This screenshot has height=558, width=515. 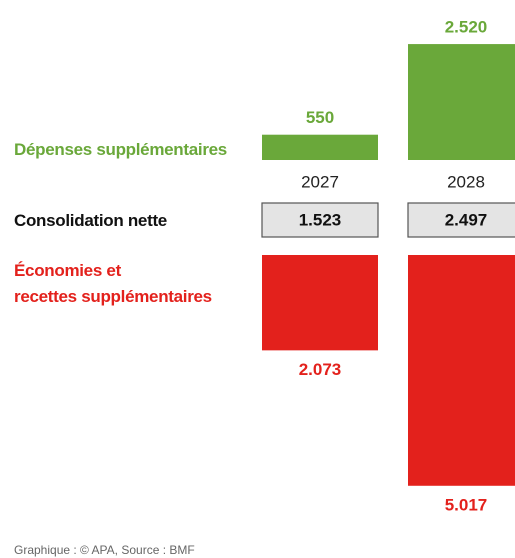 I want to click on x-tick-label: 2027, so click(x=320, y=181).